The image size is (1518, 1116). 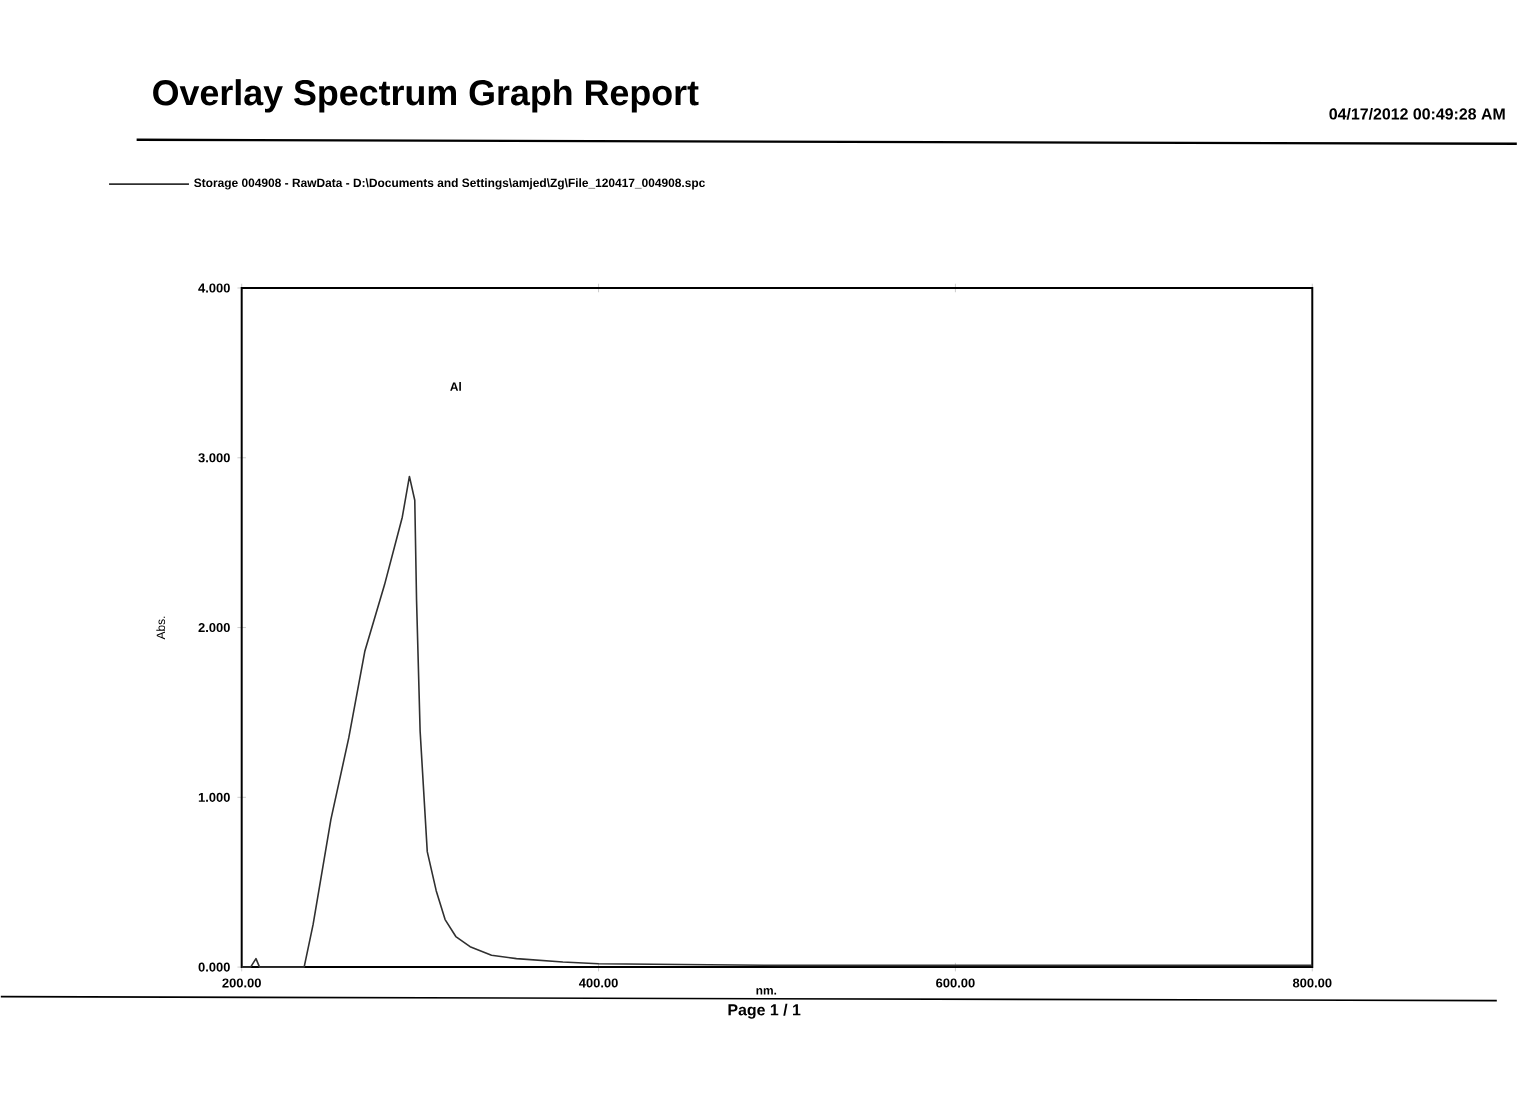 What do you see at coordinates (426, 95) in the screenshot?
I see `chart-title: Overlay Spectrum Graph Report` at bounding box center [426, 95].